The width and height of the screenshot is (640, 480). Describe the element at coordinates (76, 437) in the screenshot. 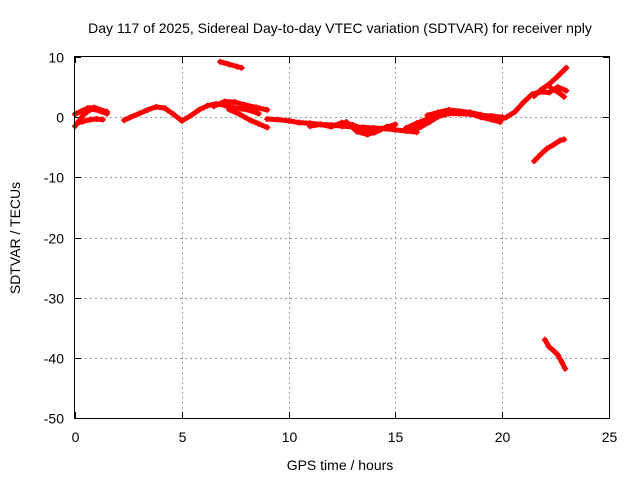

I see `x-tick-label: 0` at that location.